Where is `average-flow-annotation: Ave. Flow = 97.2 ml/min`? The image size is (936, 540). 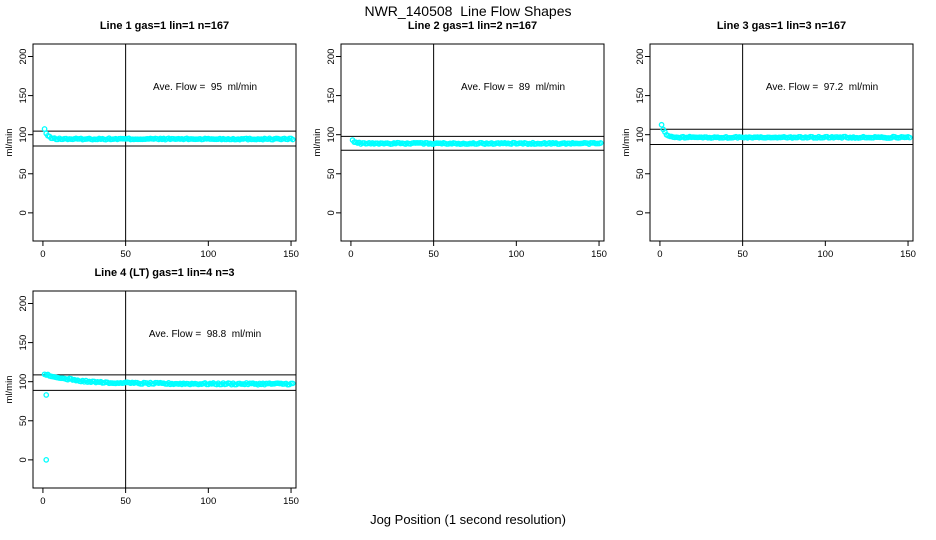 average-flow-annotation: Ave. Flow = 97.2 ml/min is located at coordinates (822, 87).